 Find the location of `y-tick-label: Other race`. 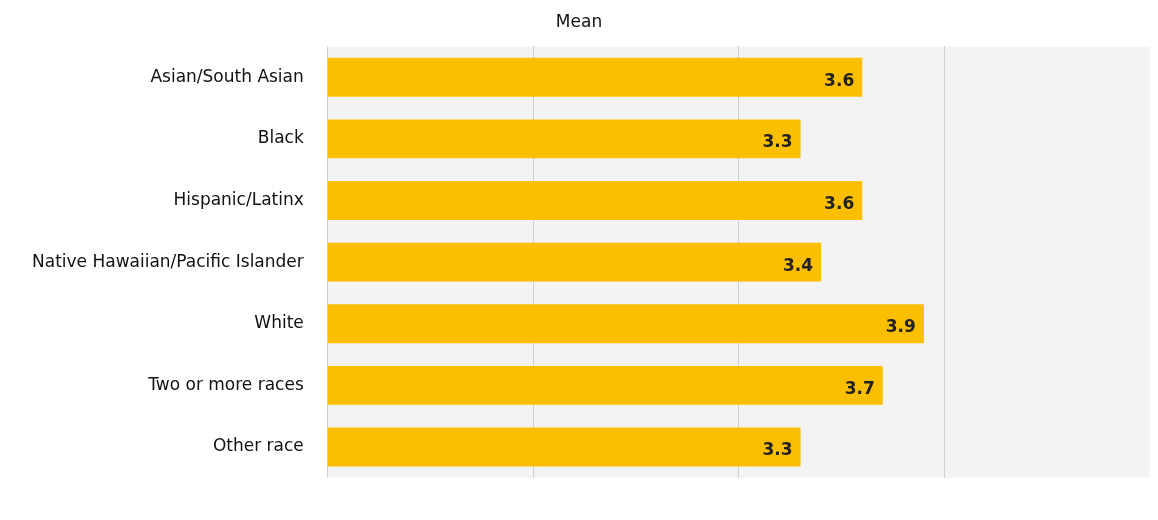

y-tick-label: Other race is located at coordinates (258, 445).